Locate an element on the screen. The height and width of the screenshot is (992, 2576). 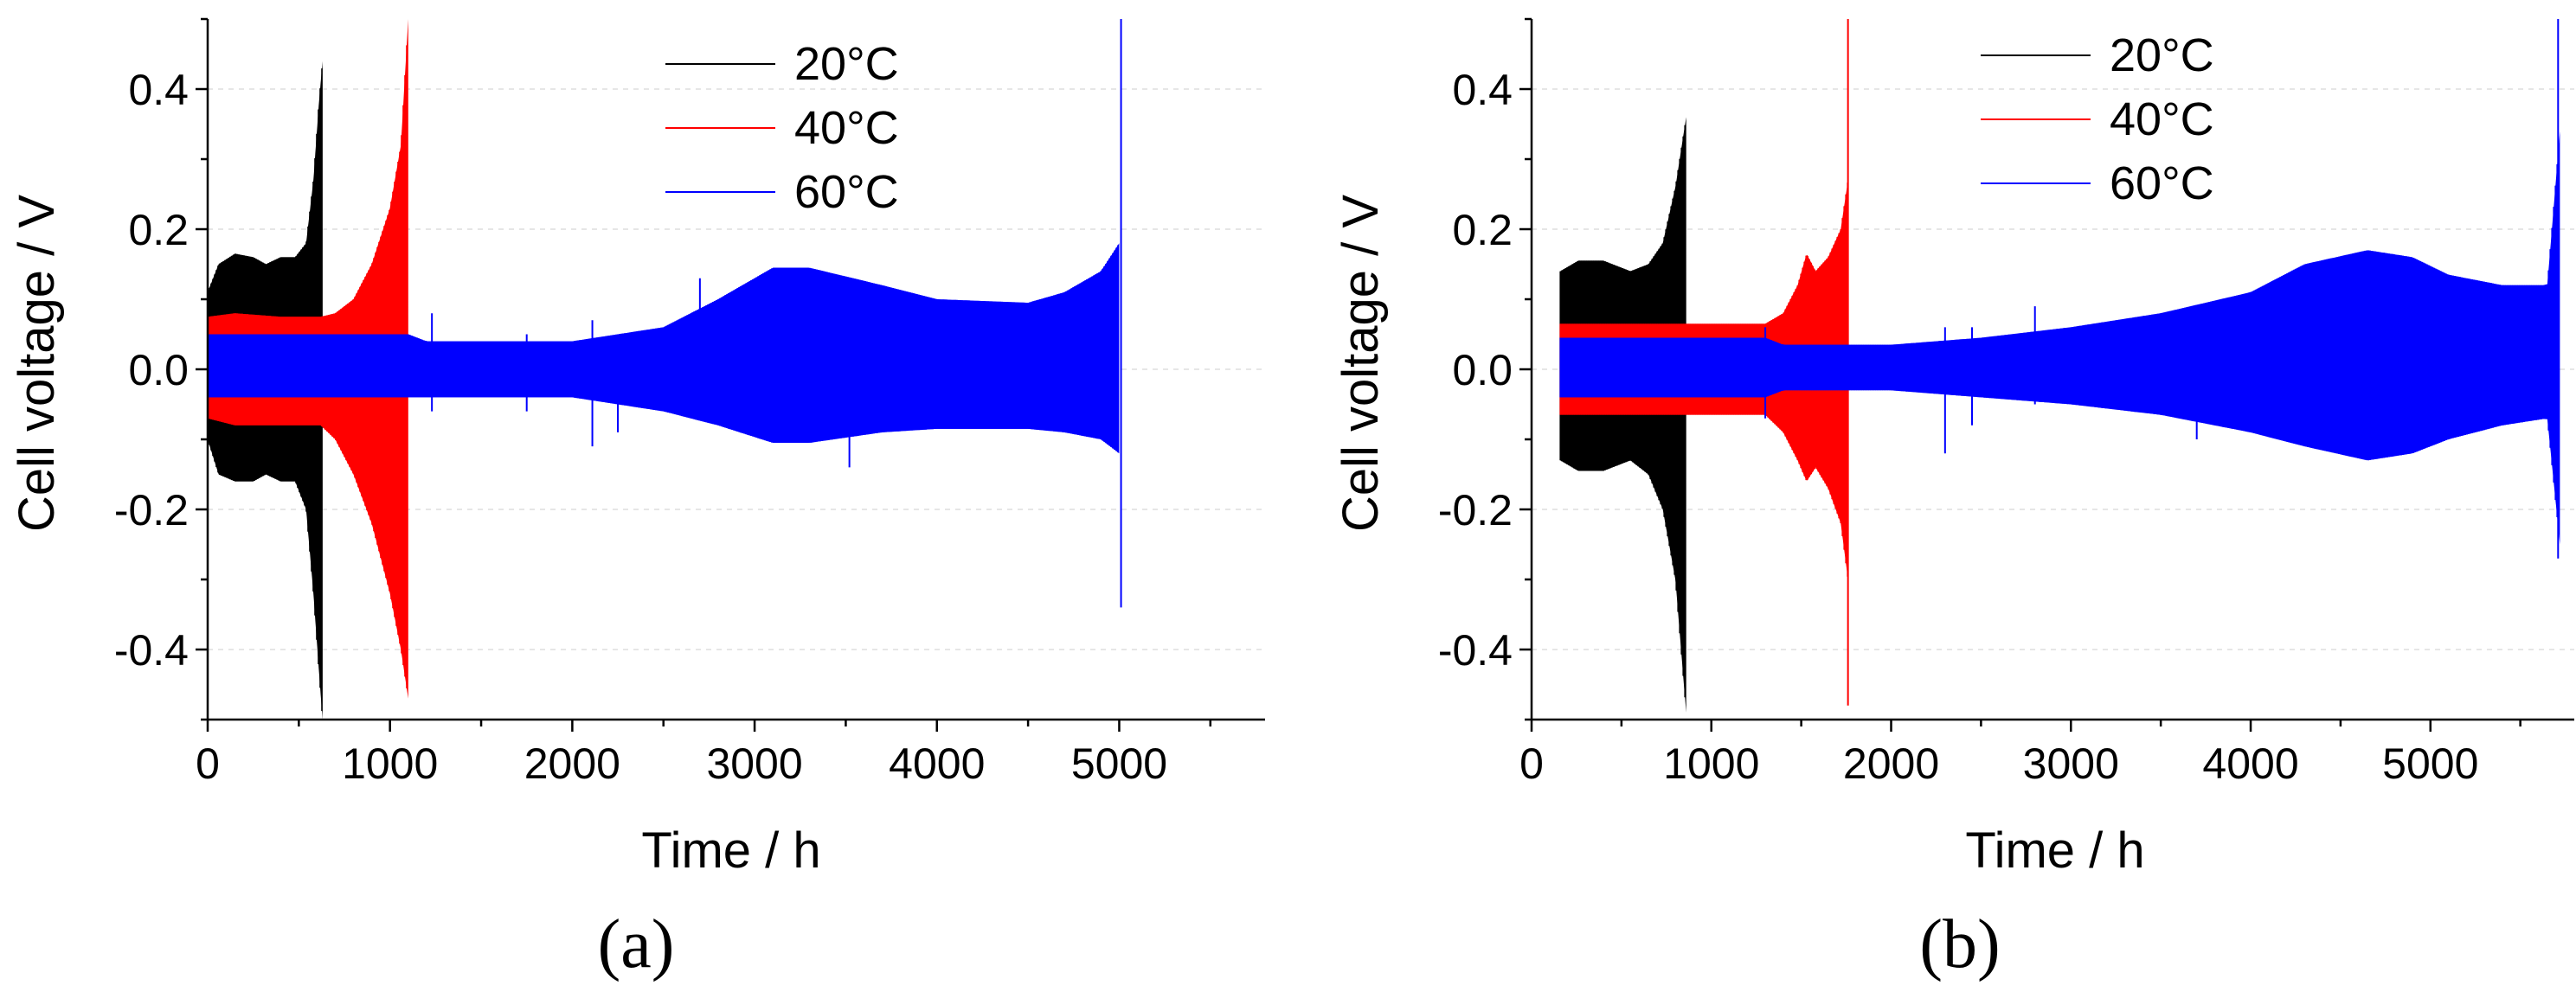
panel-b-xlabel: Time / h is located at coordinates (2054, 850).